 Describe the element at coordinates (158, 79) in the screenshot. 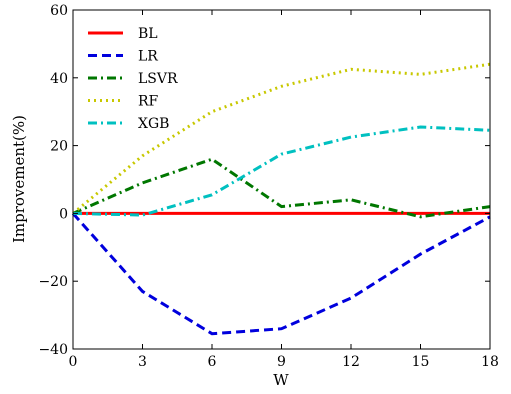

I see `legend-label-lsvr: LSVR` at that location.